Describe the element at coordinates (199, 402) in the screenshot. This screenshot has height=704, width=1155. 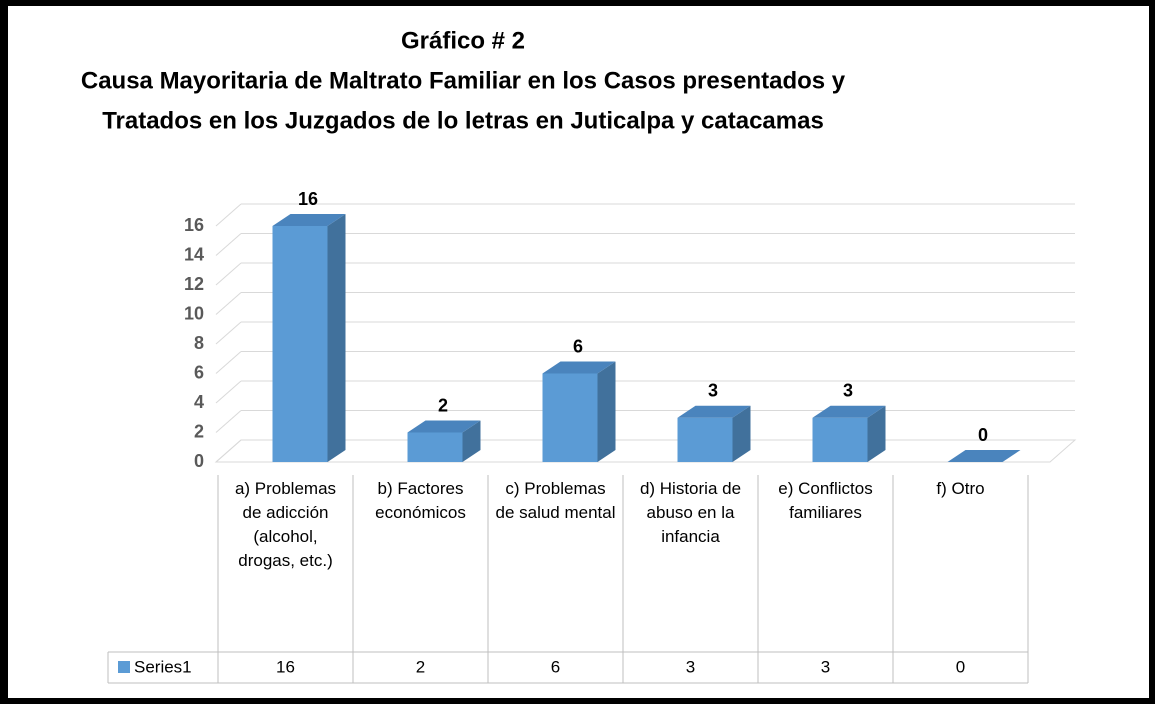
I see `y-tick-label: 4` at that location.